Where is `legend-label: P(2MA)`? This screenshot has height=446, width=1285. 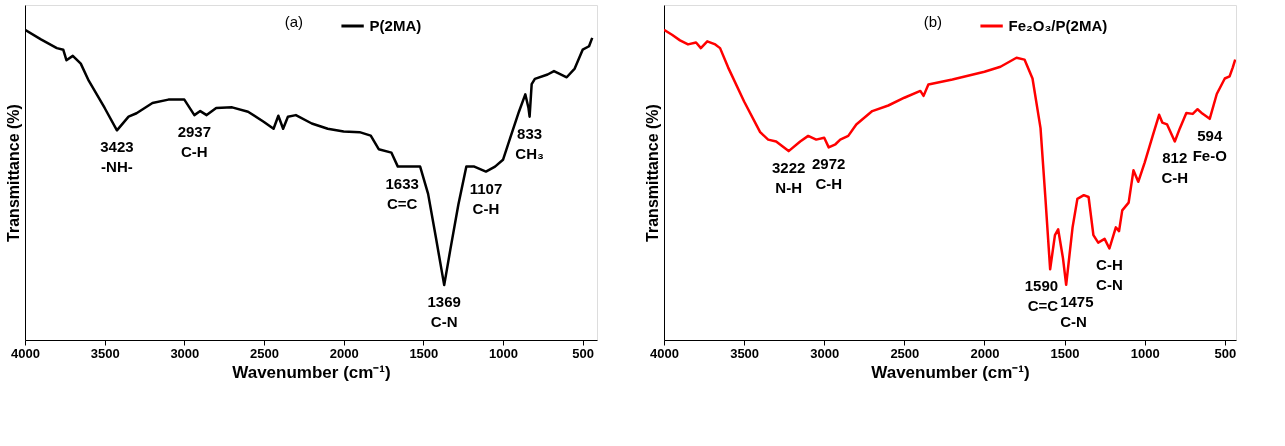 legend-label: P(2MA) is located at coordinates (395, 25).